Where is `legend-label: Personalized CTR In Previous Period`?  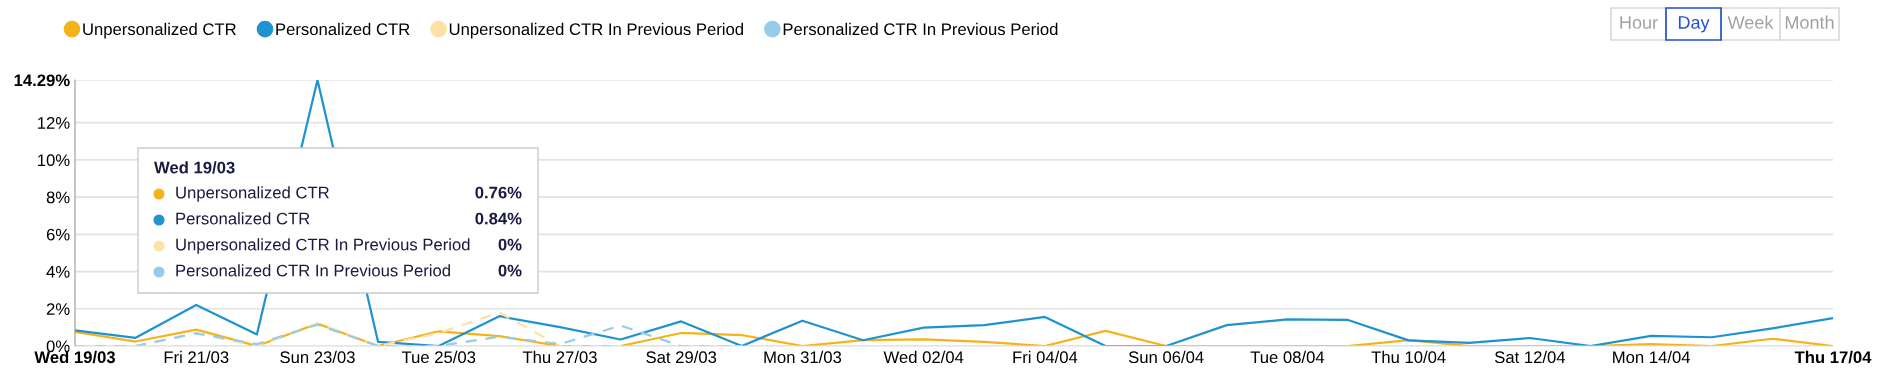 legend-label: Personalized CTR In Previous Period is located at coordinates (920, 29).